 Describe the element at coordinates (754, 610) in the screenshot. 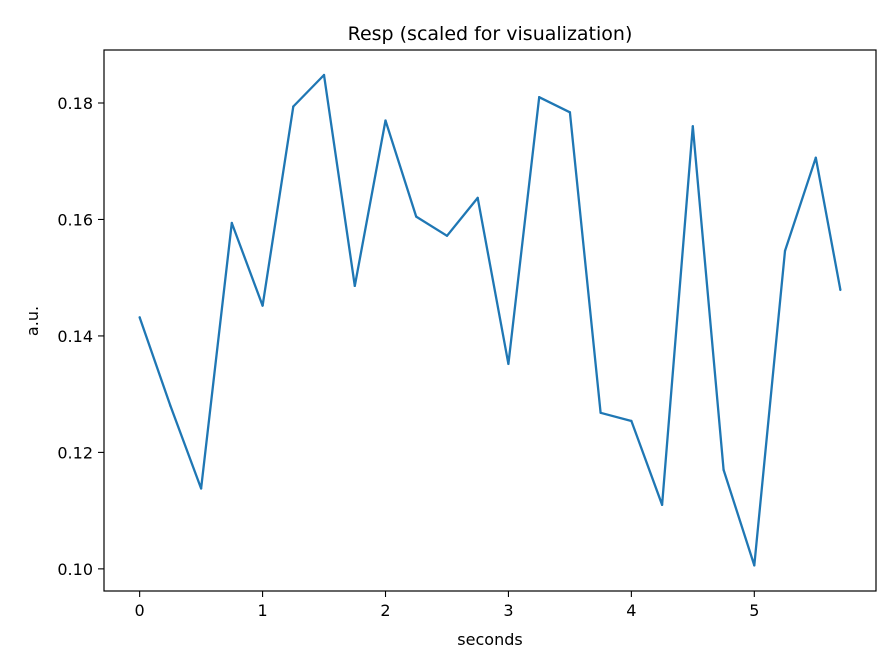

I see `x-tick-label: 5` at that location.